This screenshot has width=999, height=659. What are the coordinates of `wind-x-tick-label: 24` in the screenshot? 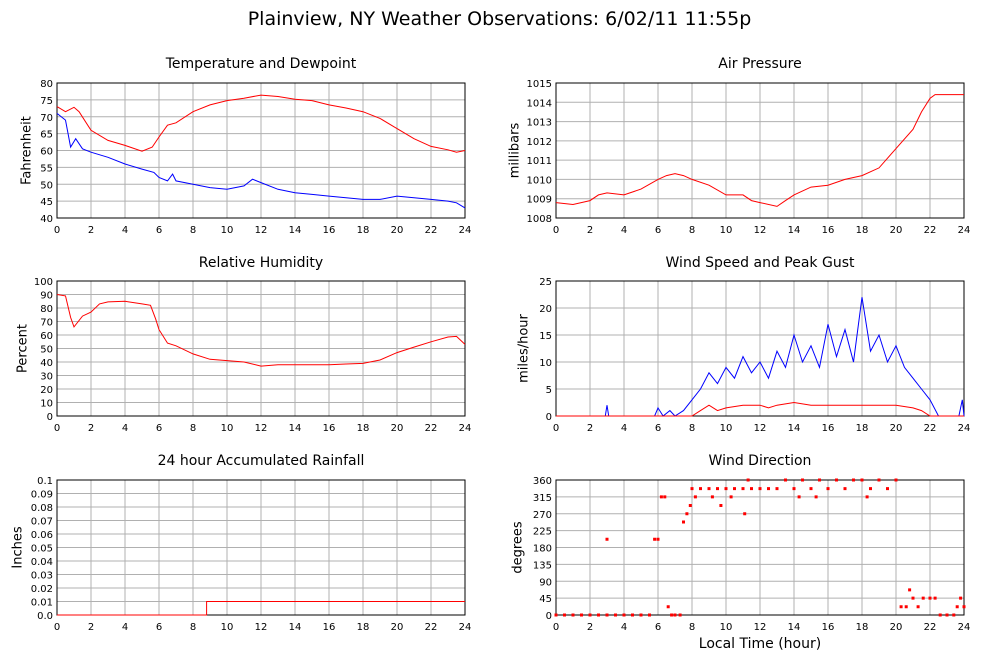 It's located at (964, 428).